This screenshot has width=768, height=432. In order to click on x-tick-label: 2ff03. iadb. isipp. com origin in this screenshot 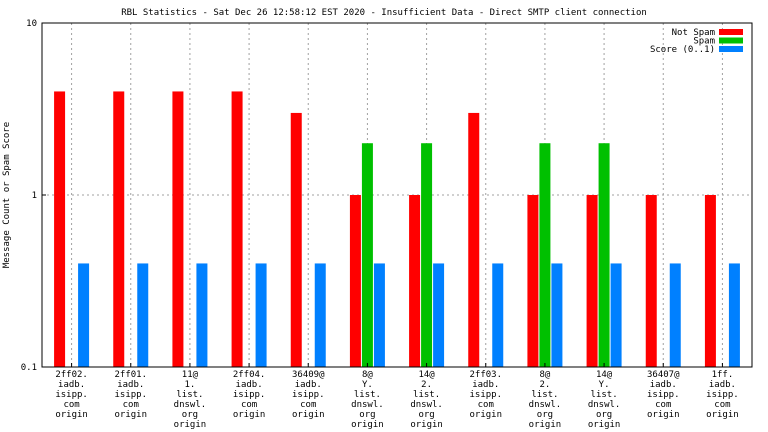, I will do `click(485, 395)`.